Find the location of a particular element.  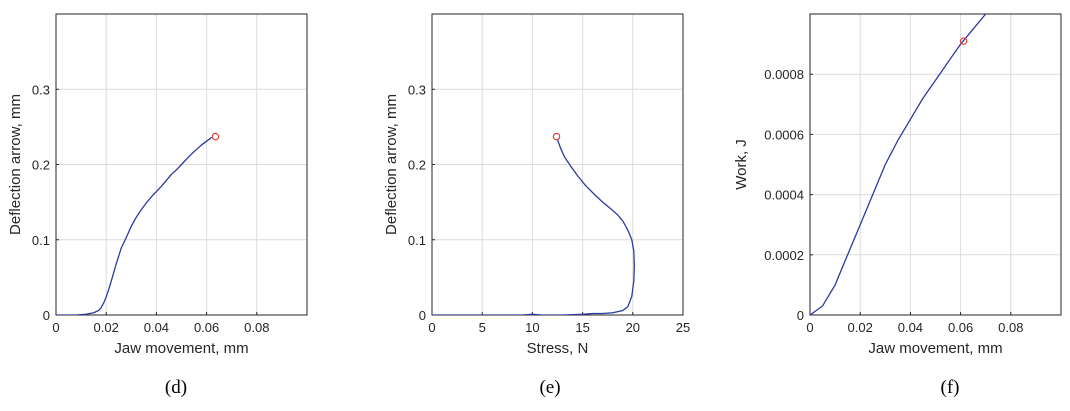

y-tick-label: 0.0006 is located at coordinates (784, 134).